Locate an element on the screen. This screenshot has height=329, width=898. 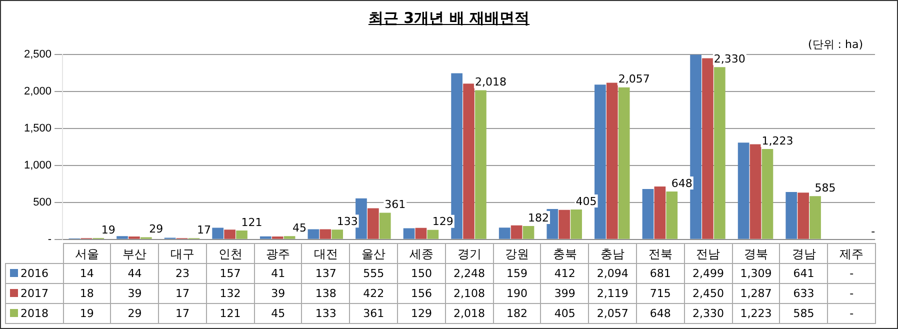
text: 405 is located at coordinates (586, 201).